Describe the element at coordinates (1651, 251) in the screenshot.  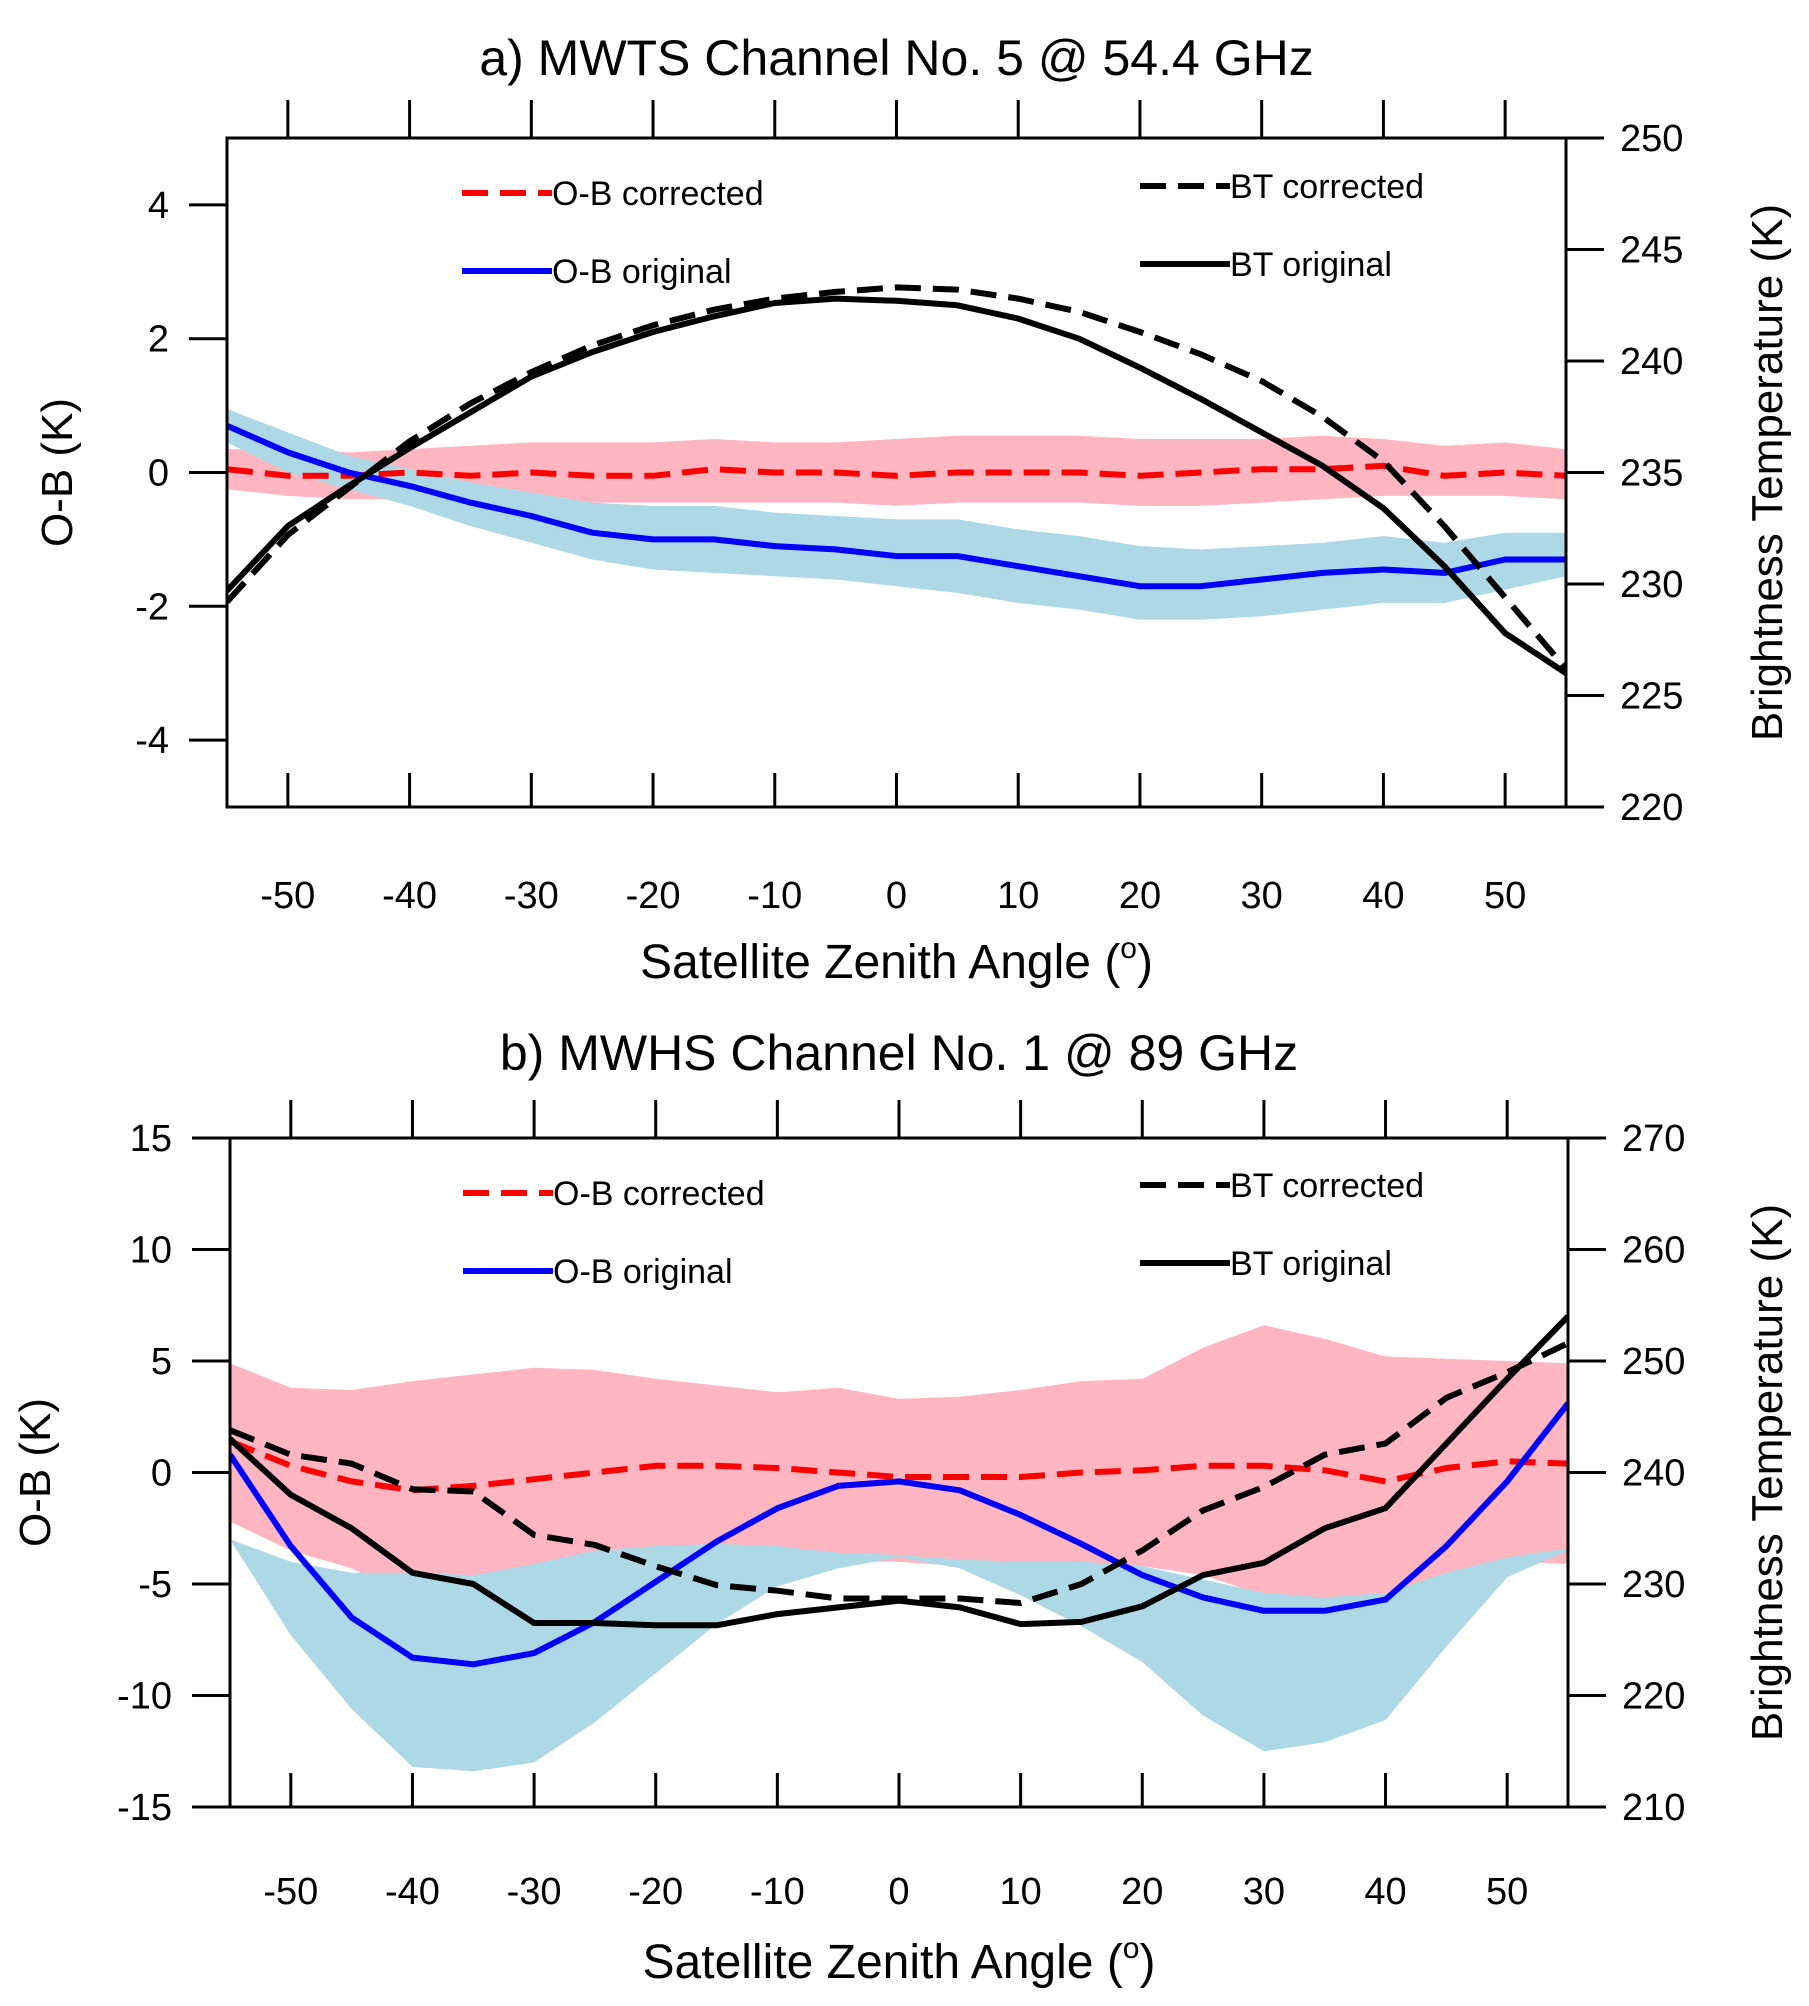
I see `y-right-tick-label: 245` at that location.